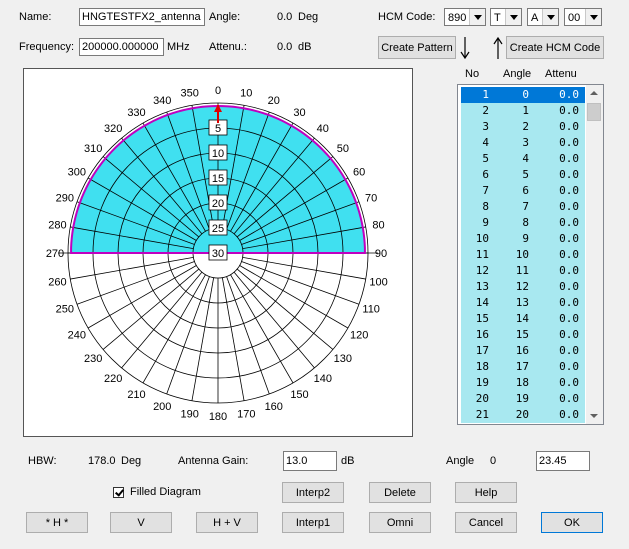 The image size is (629, 549). I want to click on hcm-code-combo-2: T, so click(506, 17).